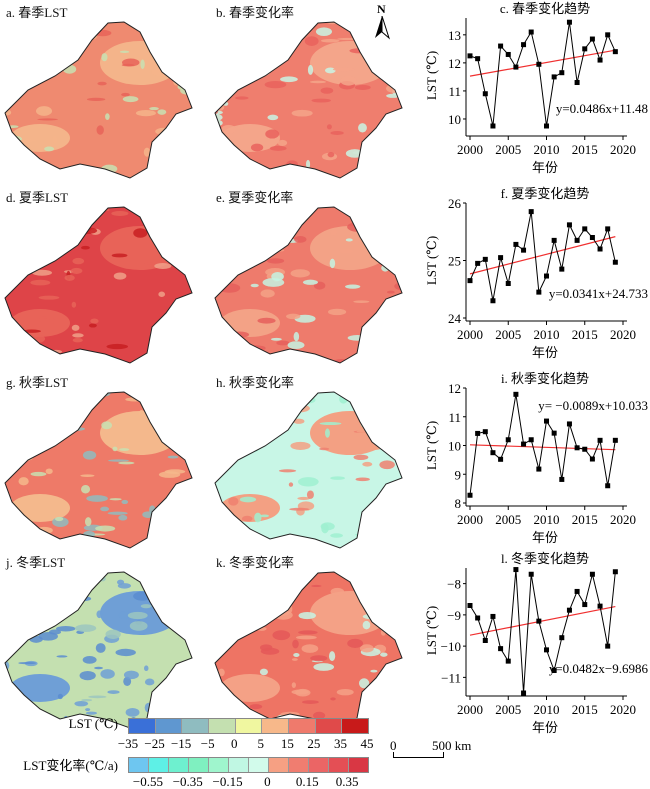 This screenshot has width=650, height=789. What do you see at coordinates (37, 382) in the screenshot?
I see `map-title: g. 秋季LST` at bounding box center [37, 382].